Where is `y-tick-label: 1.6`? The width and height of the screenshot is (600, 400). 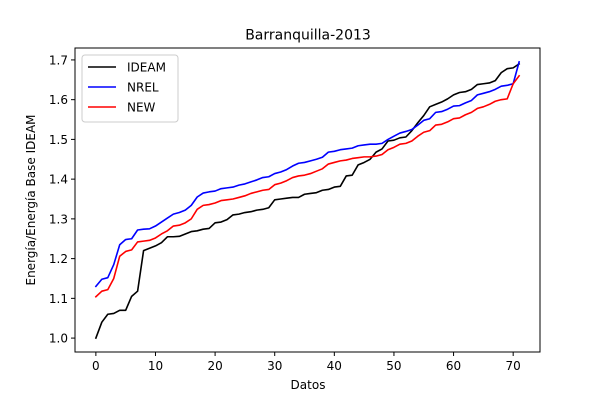
y-tick-label: 1.6 is located at coordinates (58, 100).